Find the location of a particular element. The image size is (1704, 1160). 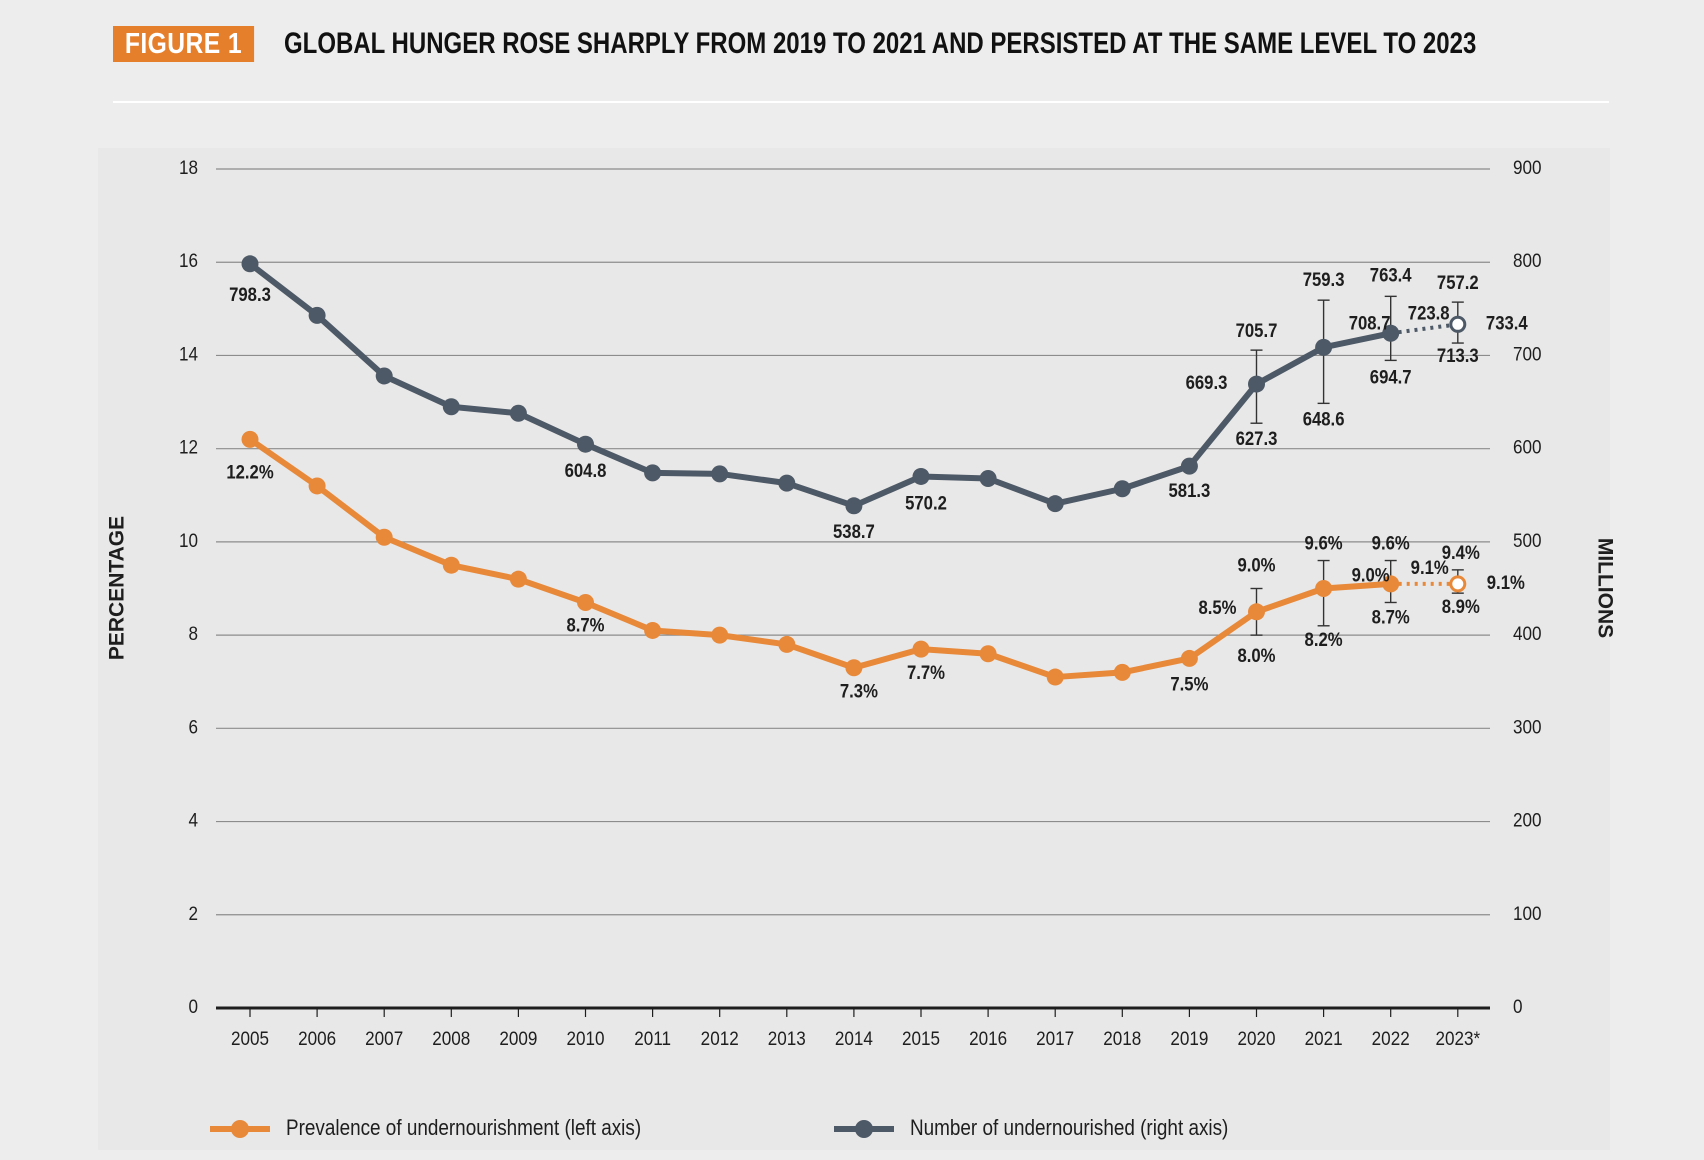

number-projection-line is located at coordinates (1424, 329).